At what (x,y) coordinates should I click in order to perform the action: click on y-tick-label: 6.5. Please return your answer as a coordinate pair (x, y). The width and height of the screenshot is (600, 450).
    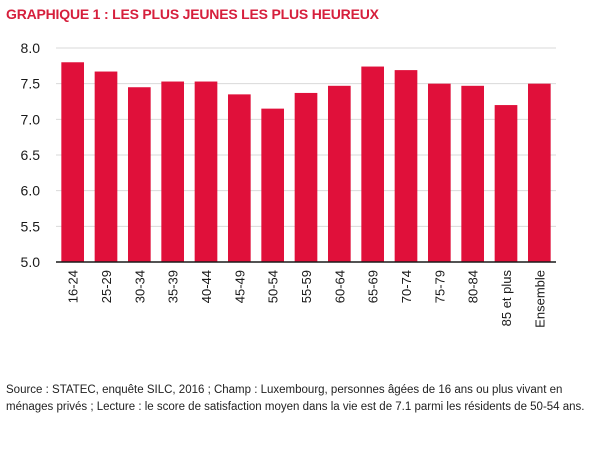
    Looking at the image, I should click on (31, 155).